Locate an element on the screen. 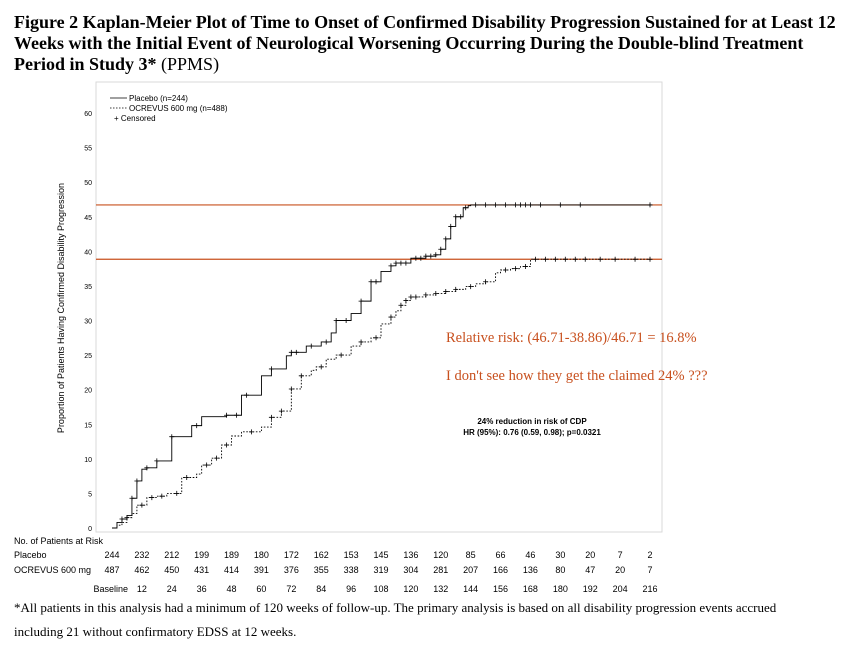 The width and height of the screenshot is (858, 653). risk-table-value: 46 is located at coordinates (530, 555).